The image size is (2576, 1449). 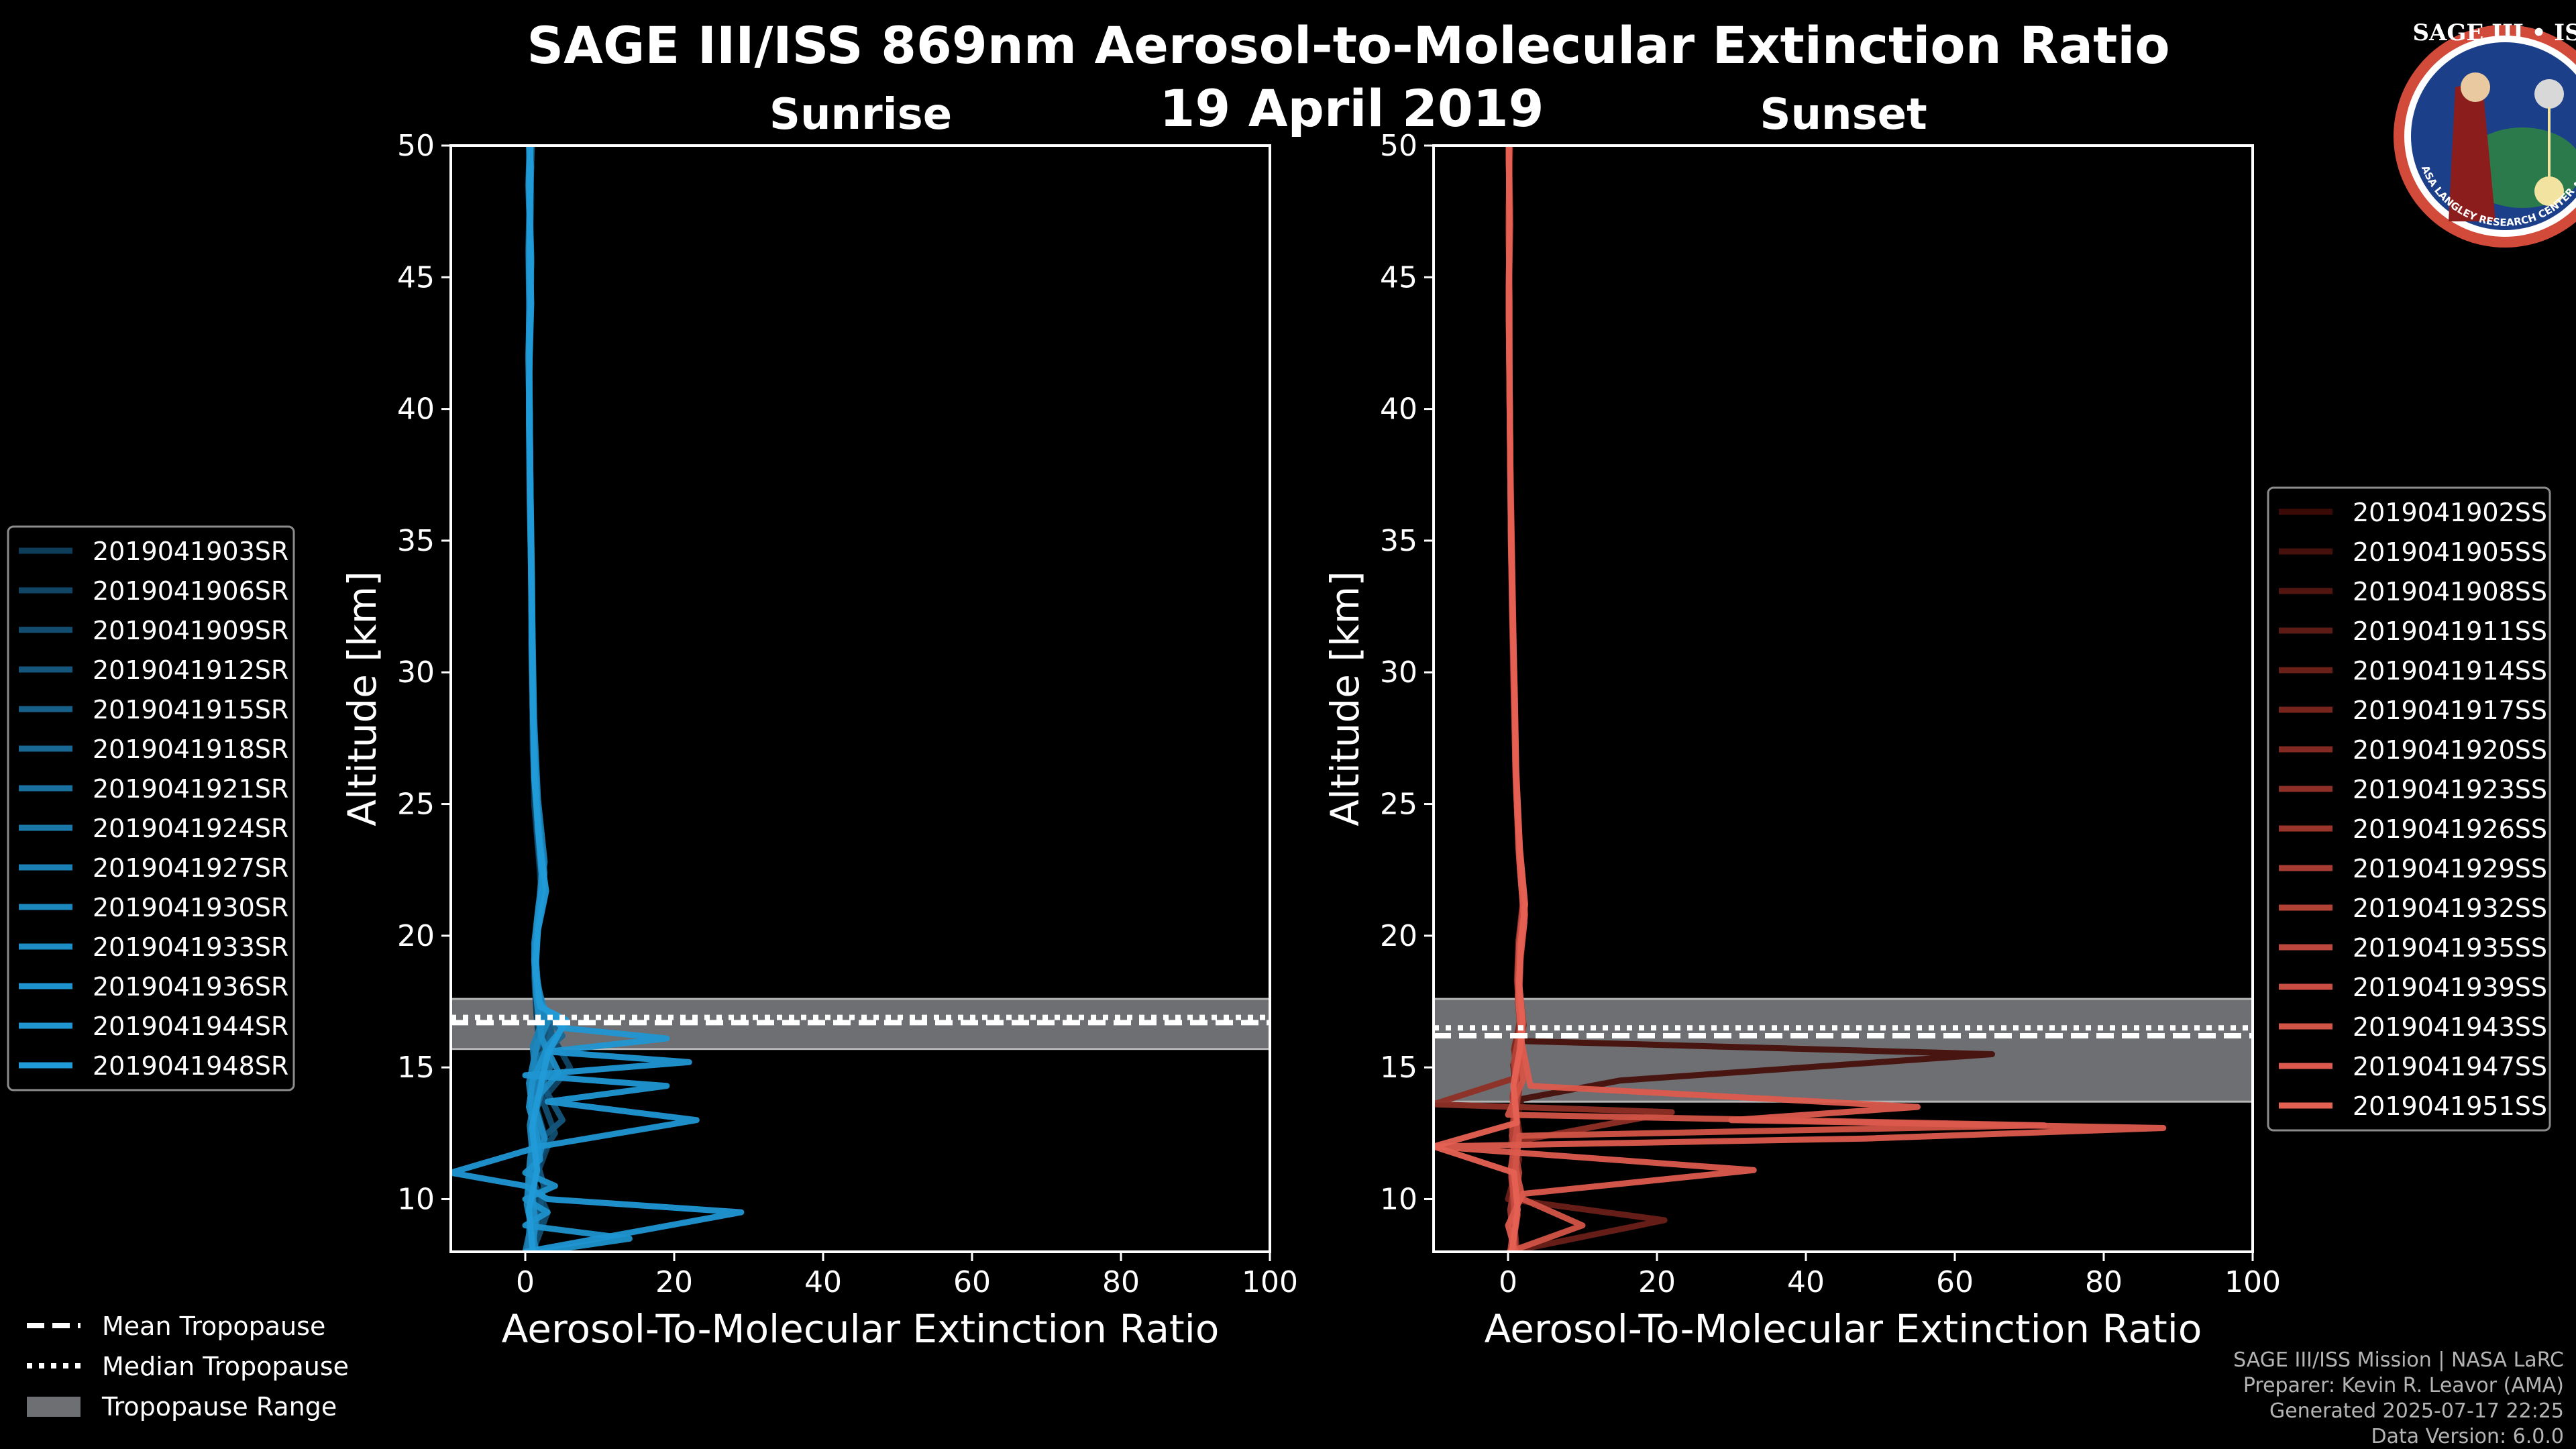 What do you see at coordinates (2403, 1385) in the screenshot?
I see `footer-preparer: Preparer: Kevin R. Leavor (AMA)` at bounding box center [2403, 1385].